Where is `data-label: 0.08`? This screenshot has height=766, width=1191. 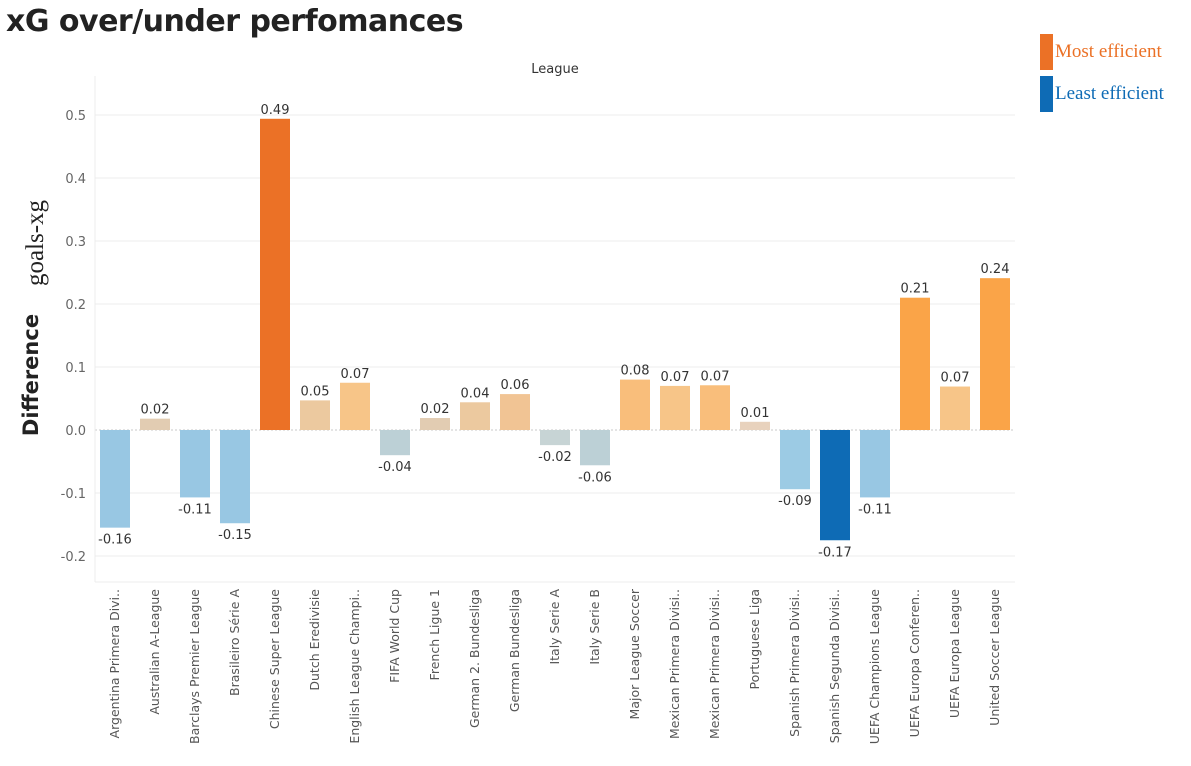 data-label: 0.08 is located at coordinates (635, 371).